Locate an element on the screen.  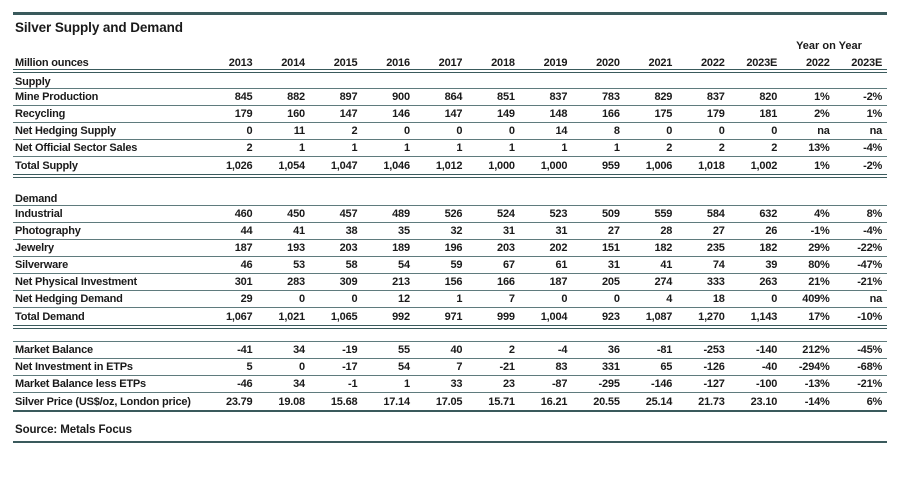
cell: 523 is located at coordinates (558, 214).